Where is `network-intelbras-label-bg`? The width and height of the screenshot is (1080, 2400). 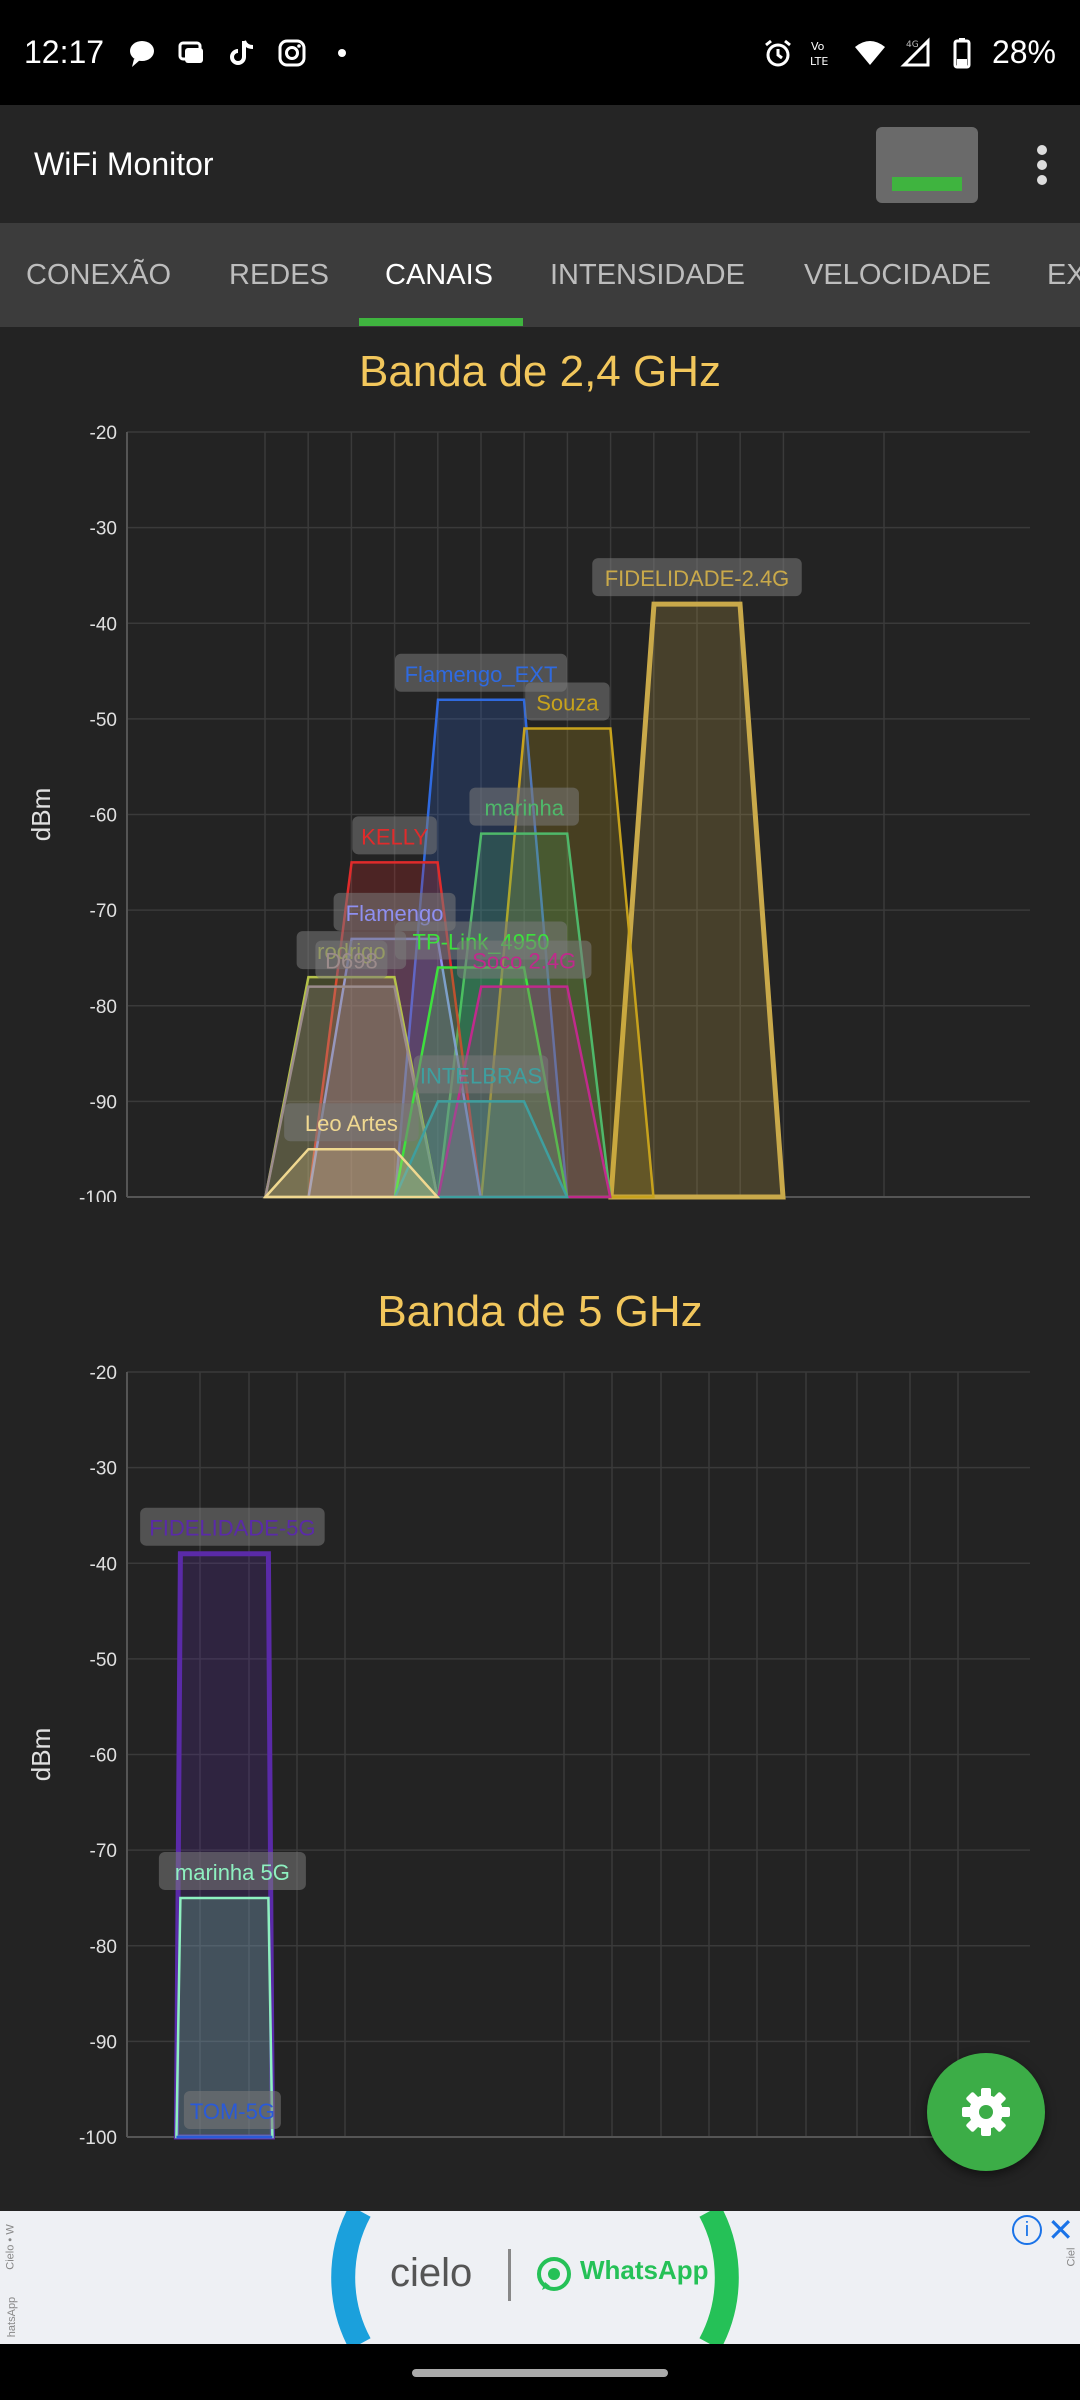
network-intelbras-label-bg is located at coordinates (481, 1074).